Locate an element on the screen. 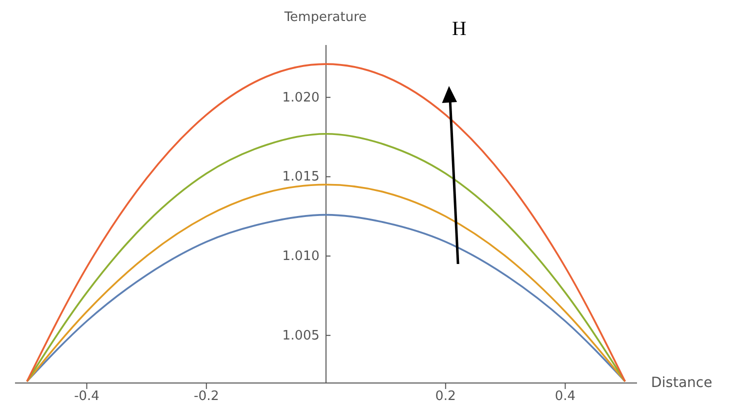 The image size is (734, 407). x-tick-label: -0.4 is located at coordinates (87, 396).